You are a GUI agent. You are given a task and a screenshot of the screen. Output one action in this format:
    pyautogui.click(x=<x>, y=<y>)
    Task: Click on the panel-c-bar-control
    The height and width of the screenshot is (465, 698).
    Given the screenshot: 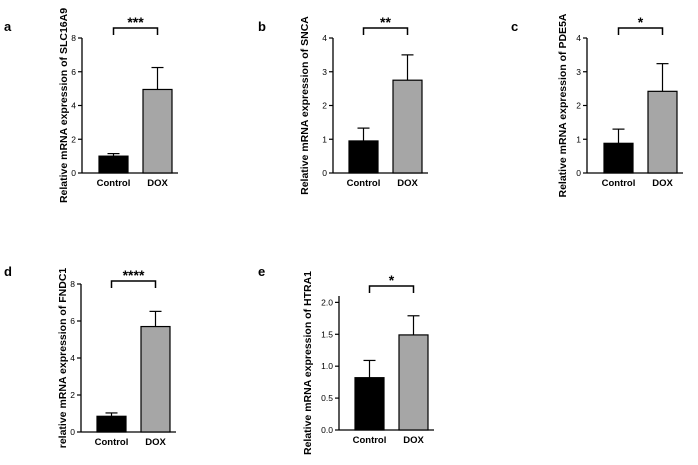 What is the action you would take?
    pyautogui.click(x=618, y=158)
    